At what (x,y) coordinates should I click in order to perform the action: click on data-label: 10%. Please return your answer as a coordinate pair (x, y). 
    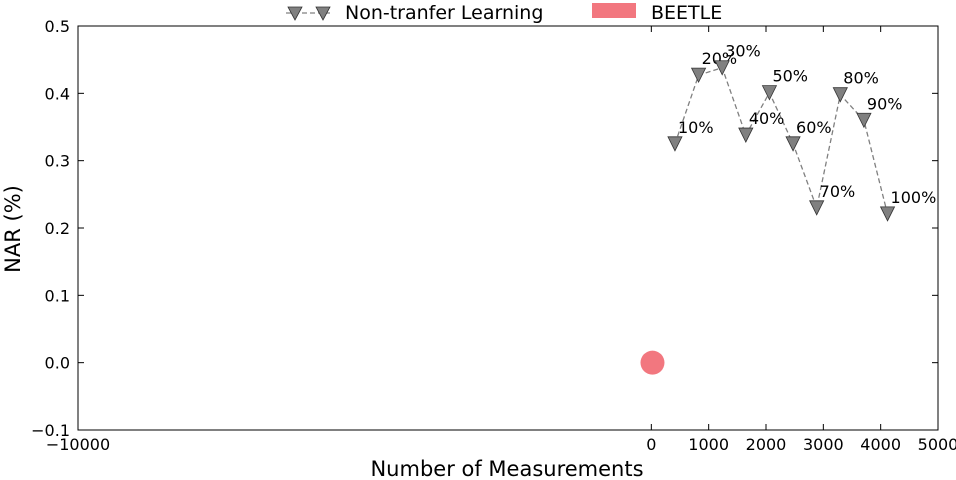
    Looking at the image, I should click on (696, 127).